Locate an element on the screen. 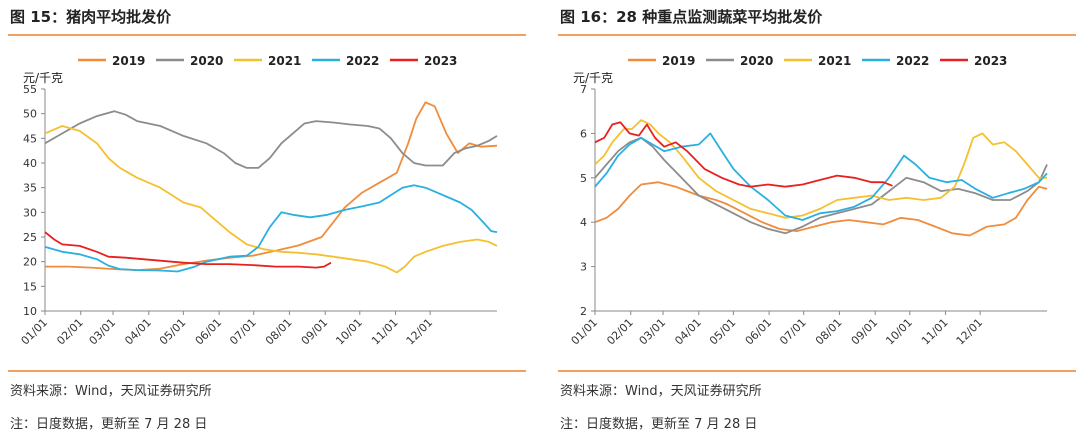  chart-title: 图 15：猪肉平均批发价 is located at coordinates (91, 17).